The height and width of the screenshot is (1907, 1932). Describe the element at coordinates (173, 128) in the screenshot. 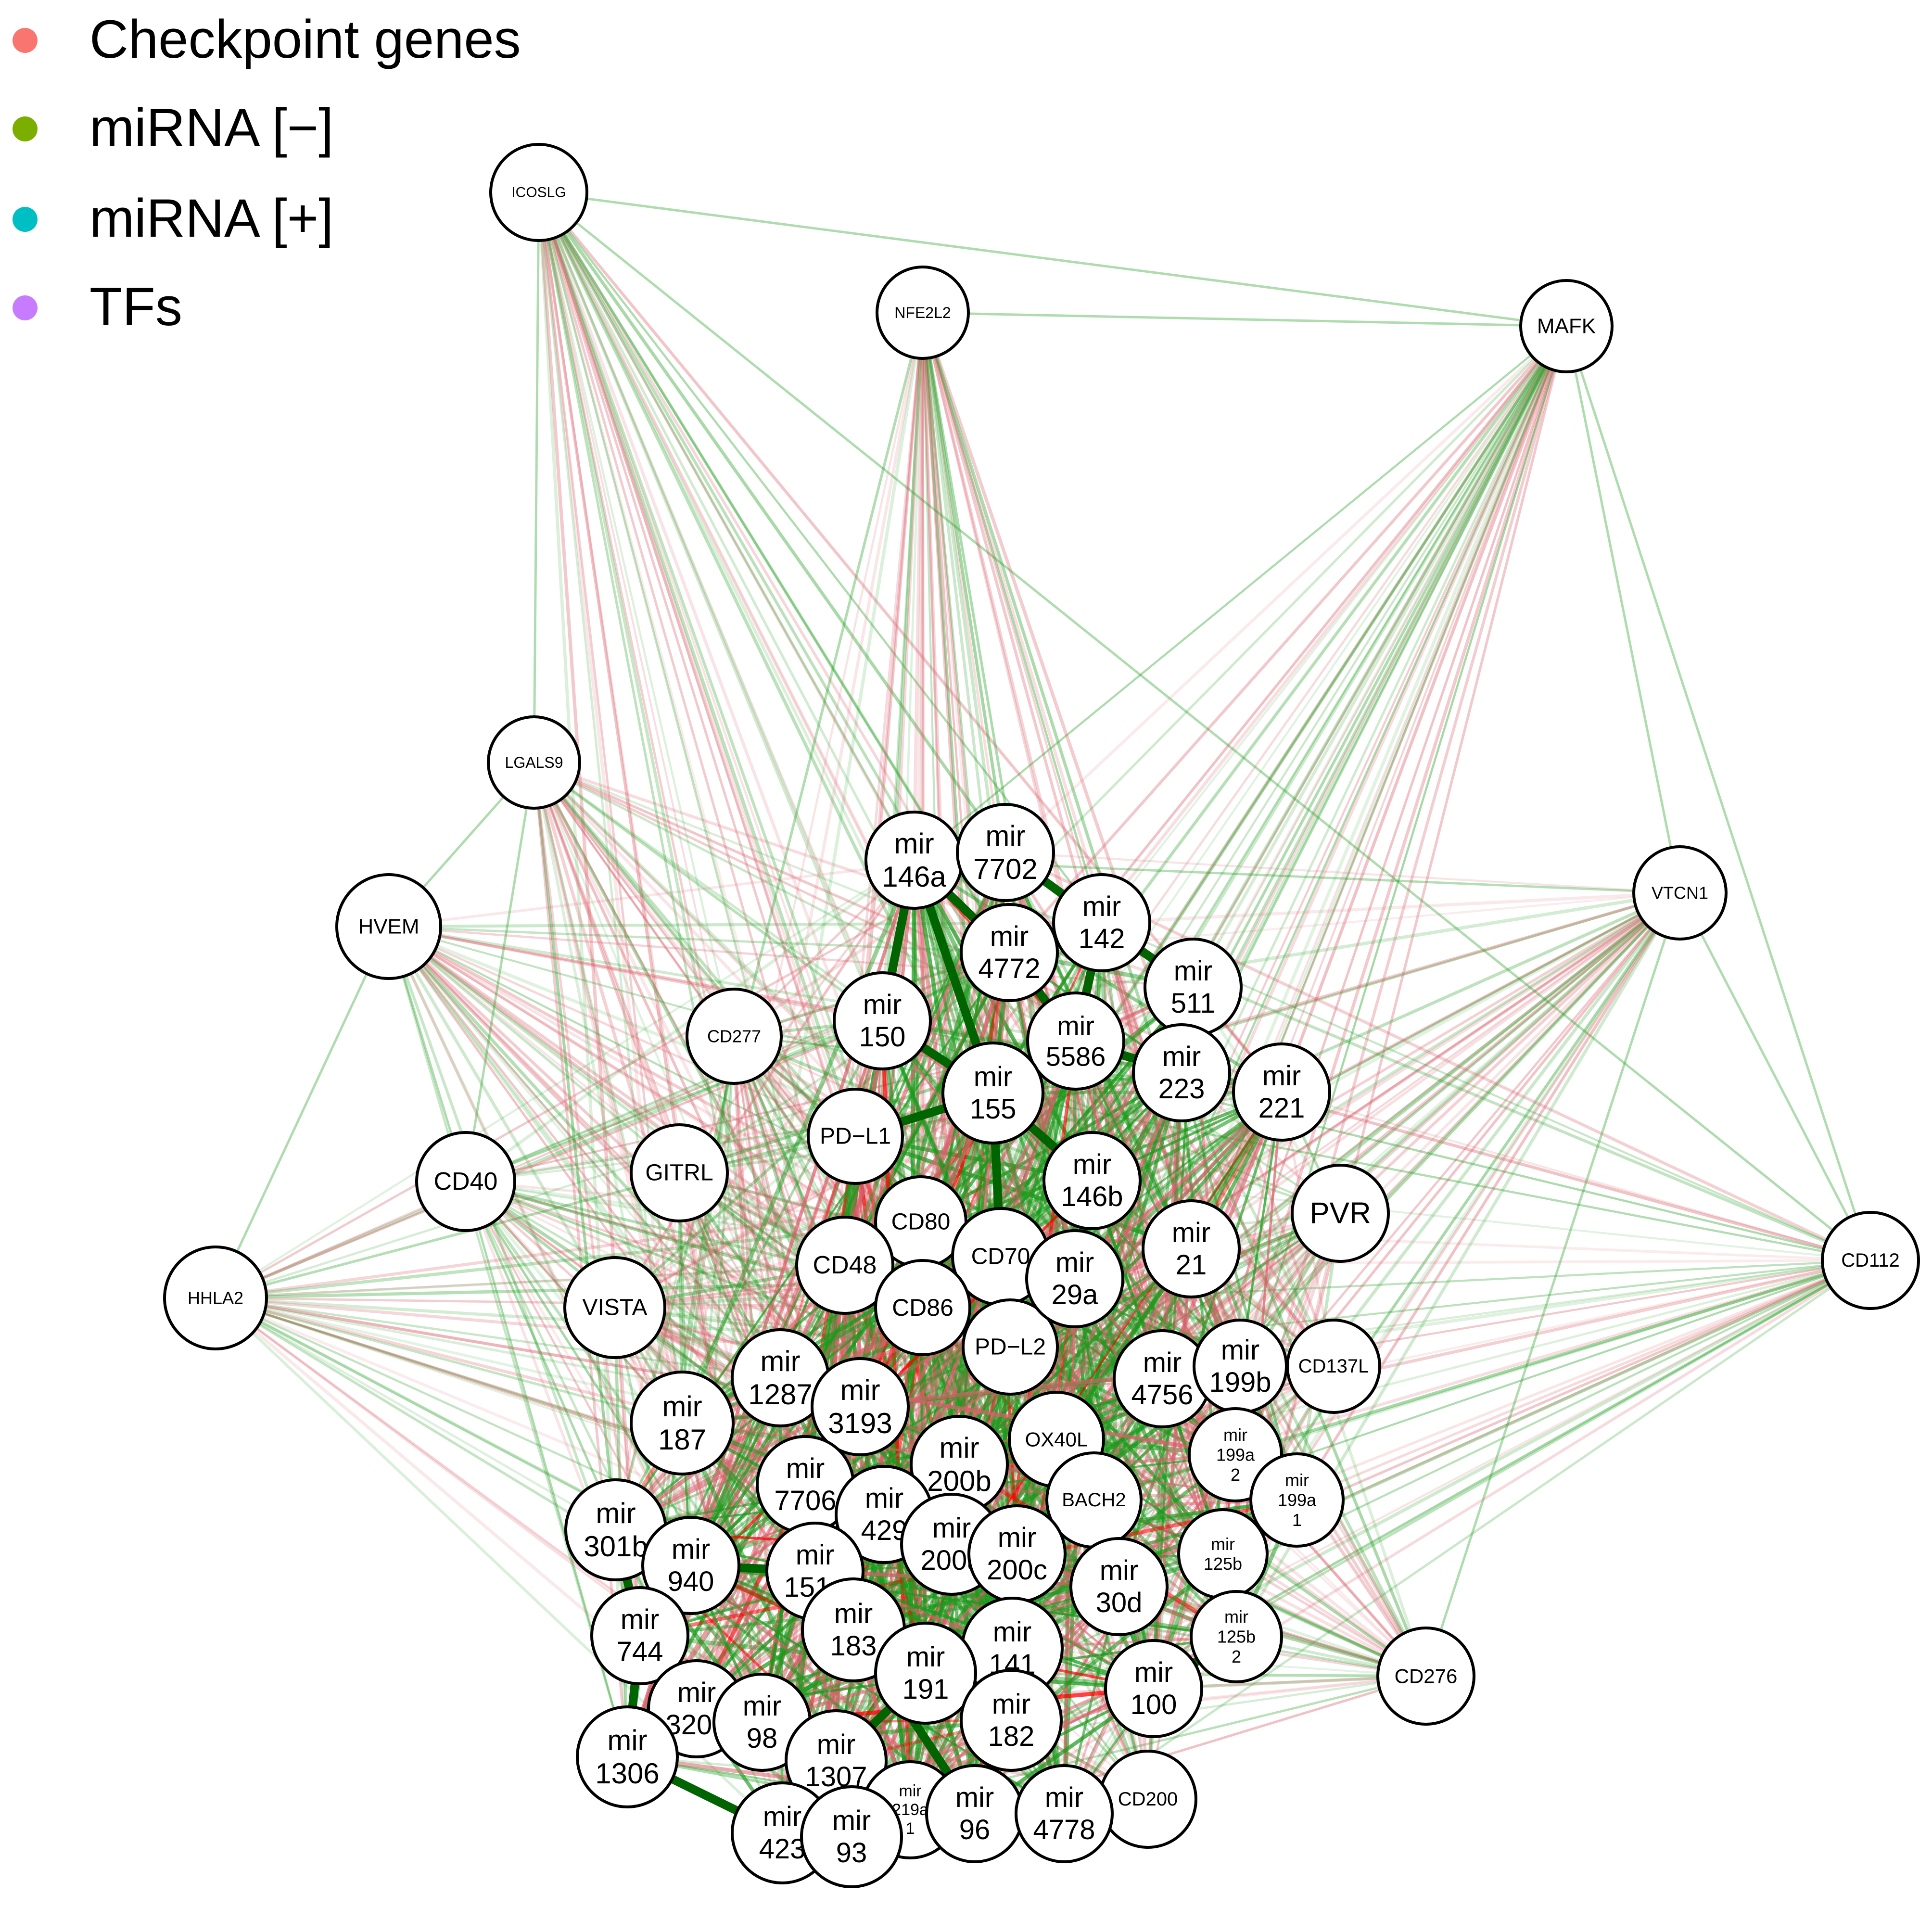

I see `legend-item-mirna-negative: miRNA [−]` at that location.